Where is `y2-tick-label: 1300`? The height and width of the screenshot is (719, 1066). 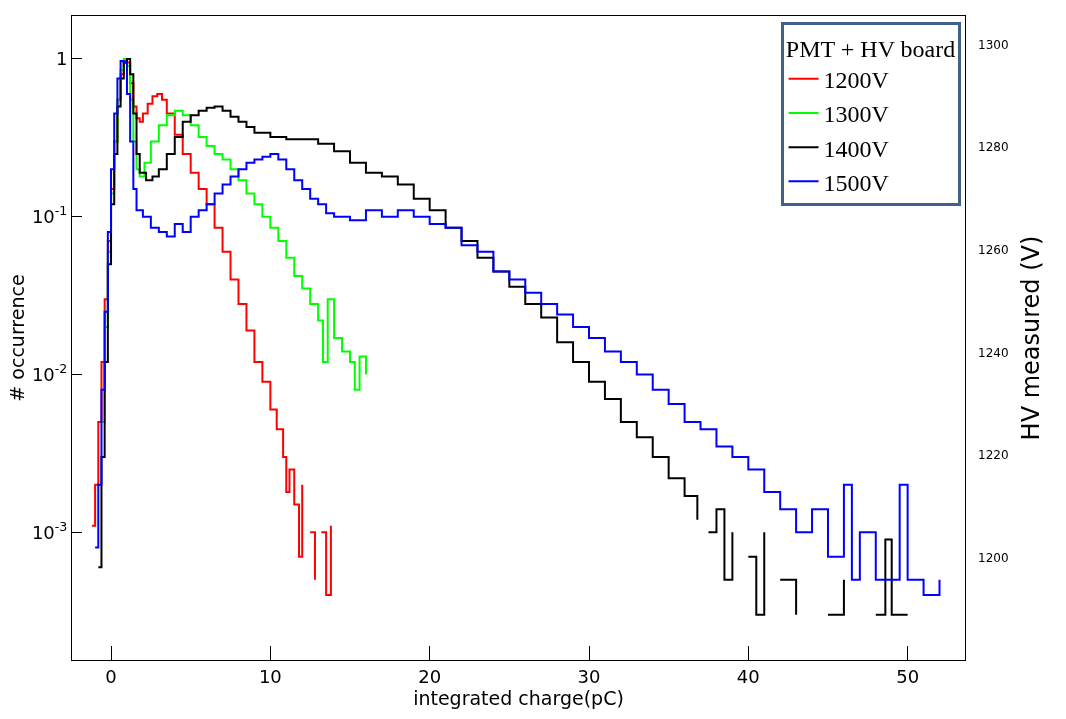
y2-tick-label: 1300 is located at coordinates (993, 44).